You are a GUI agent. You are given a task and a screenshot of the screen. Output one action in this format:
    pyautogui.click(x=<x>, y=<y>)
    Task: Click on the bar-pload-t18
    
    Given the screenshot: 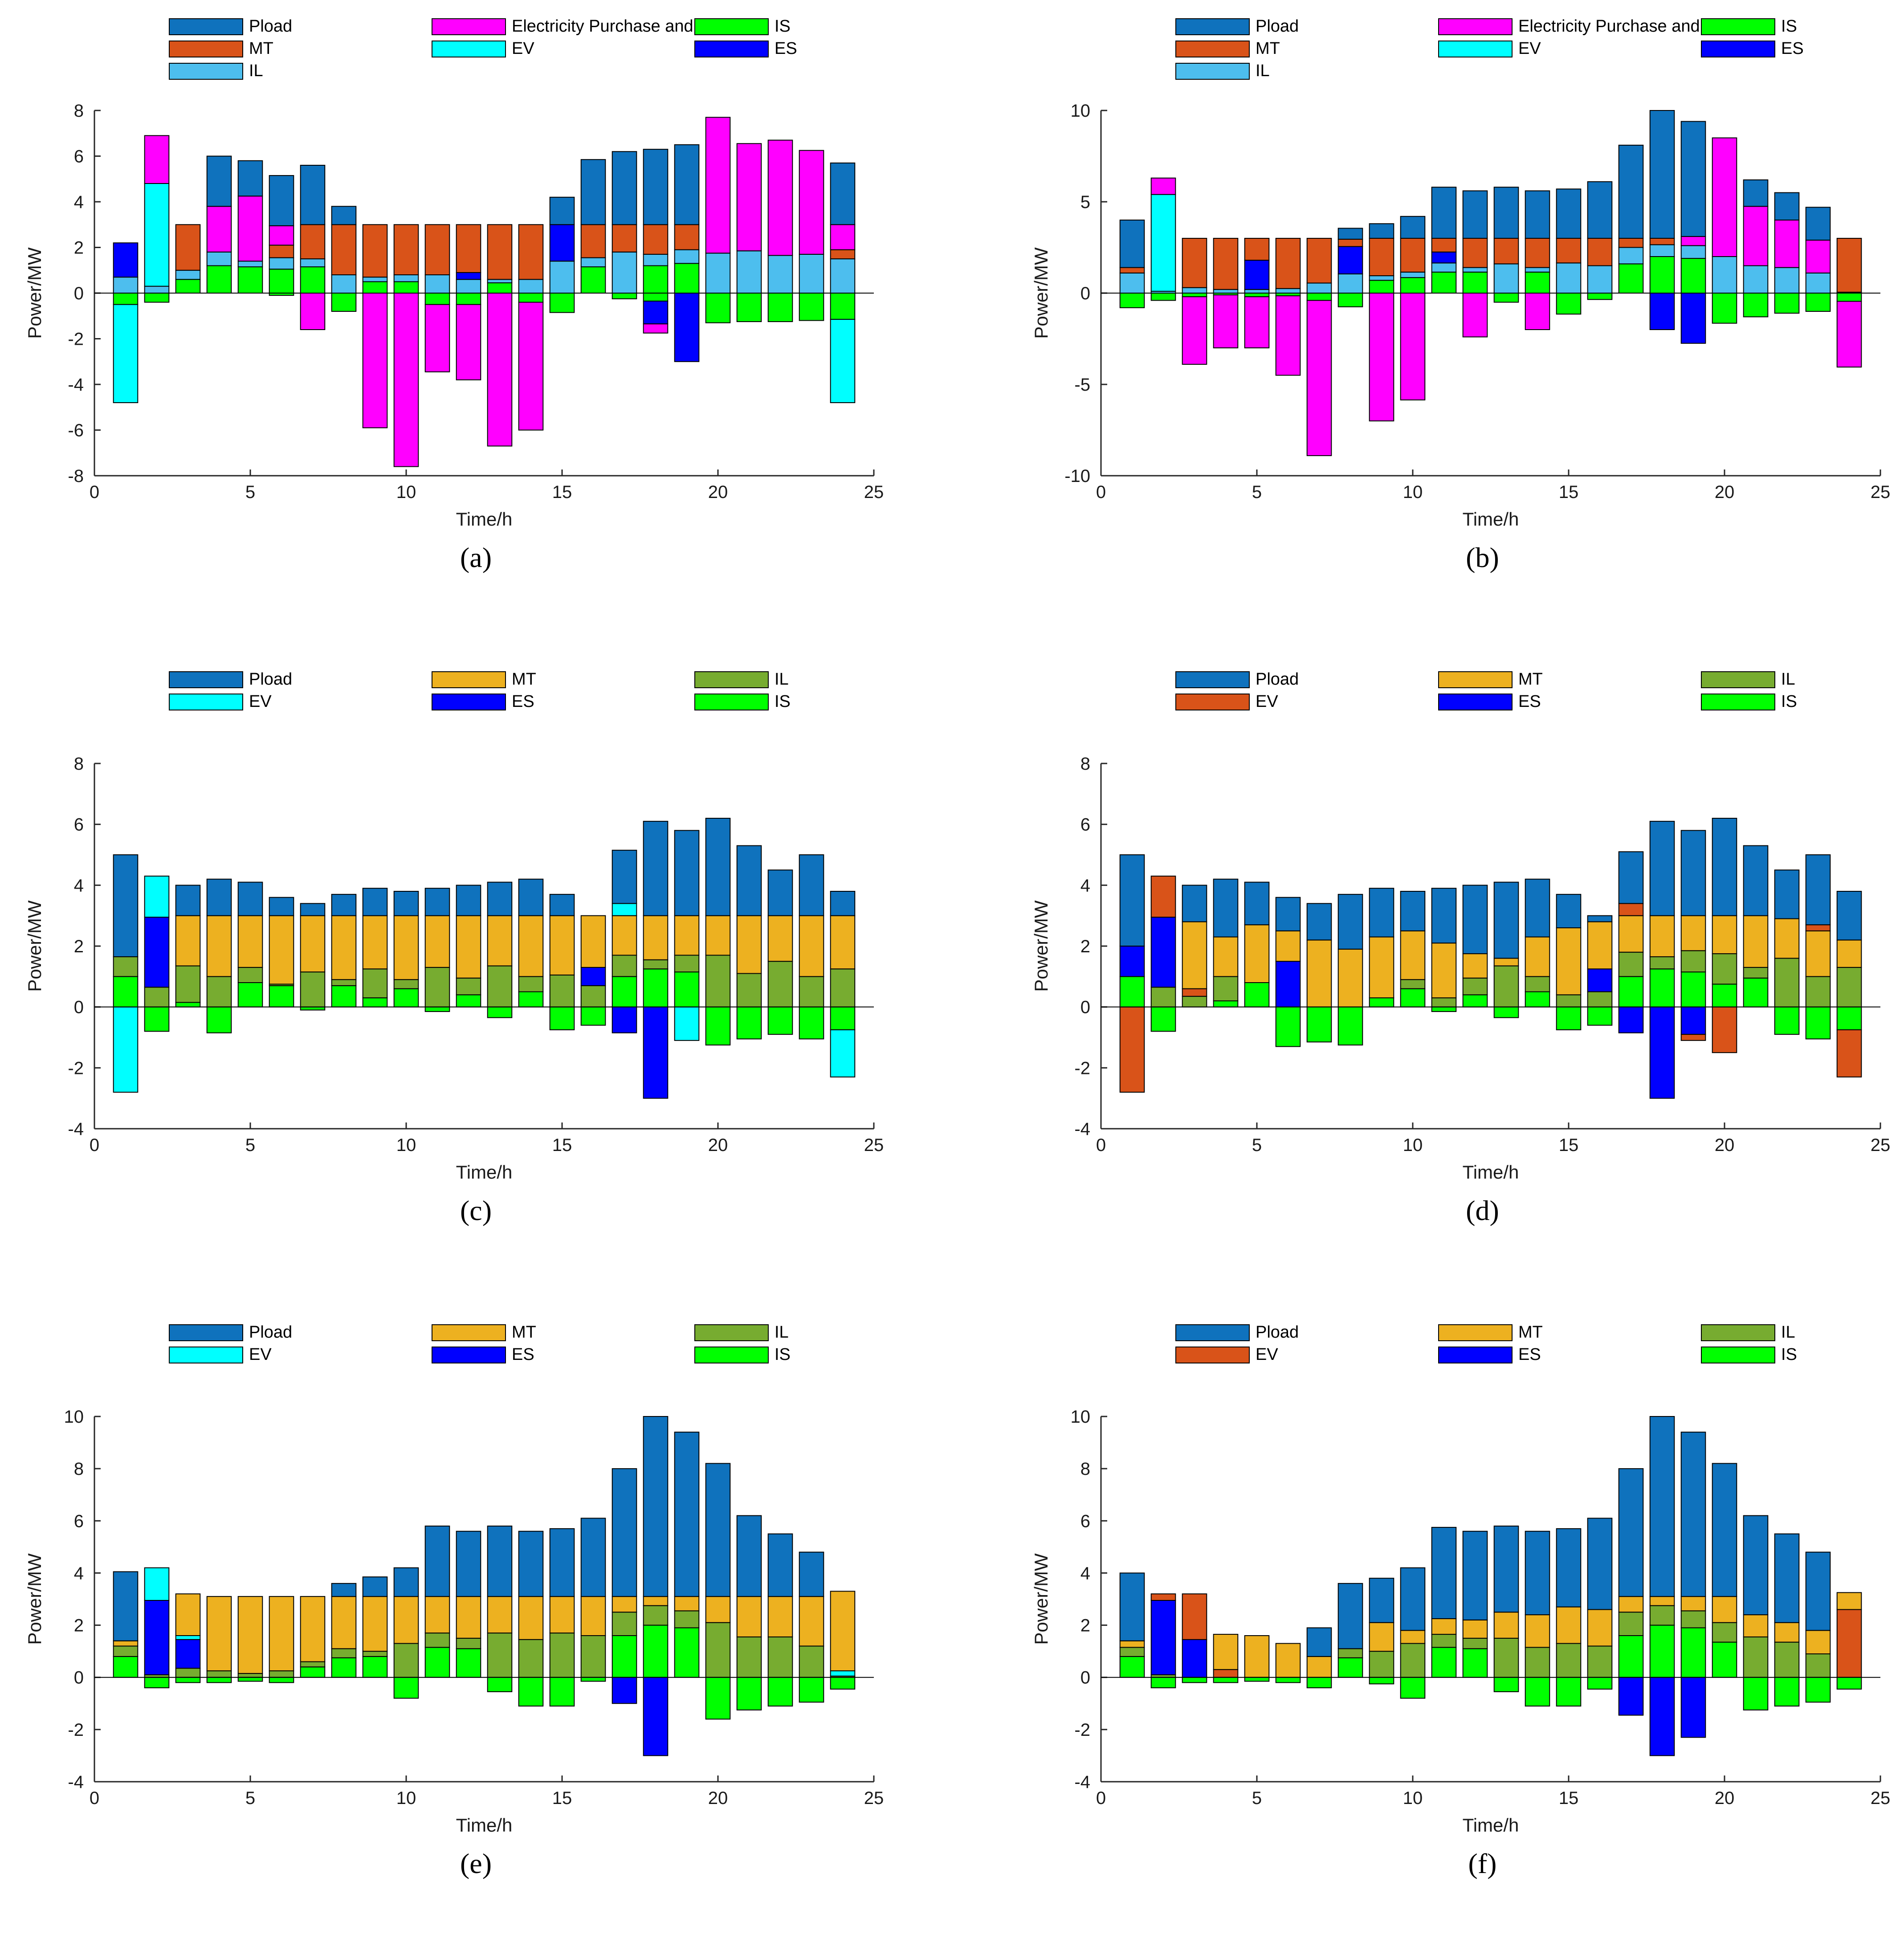 What is the action you would take?
    pyautogui.click(x=1662, y=868)
    